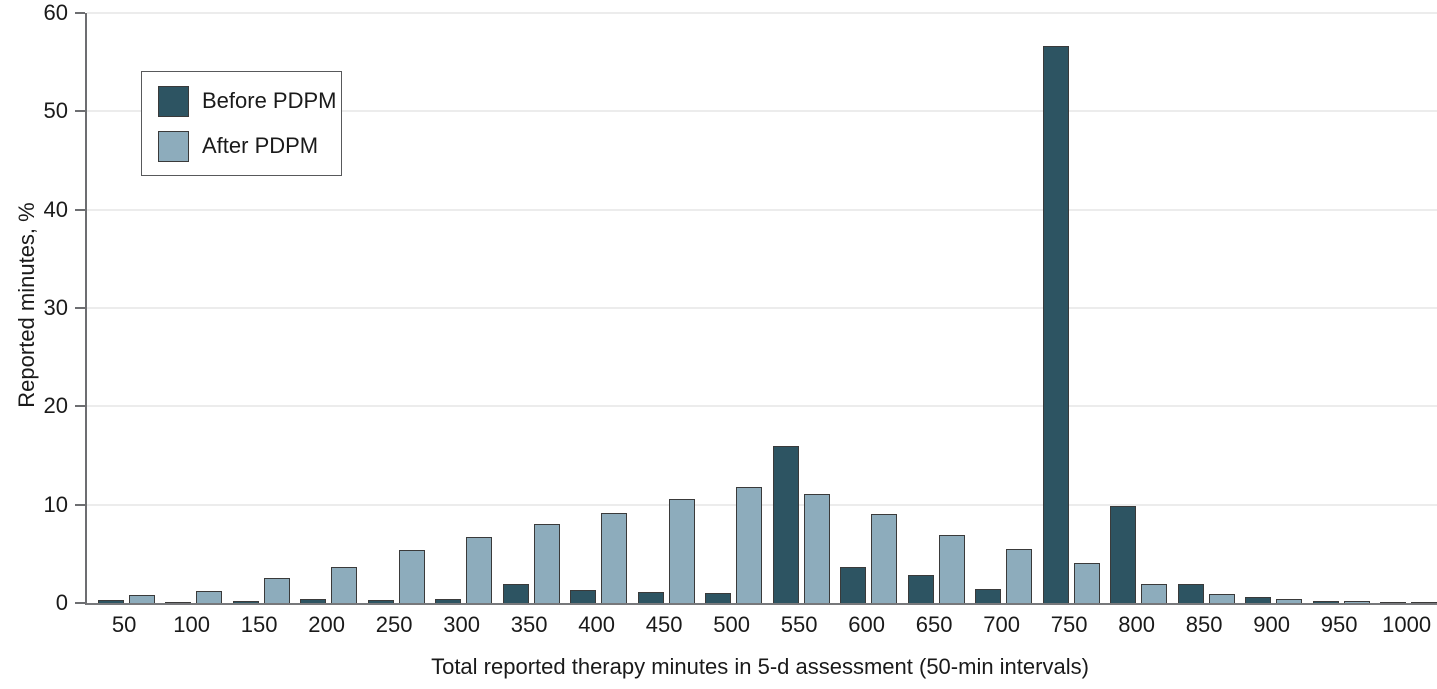 This screenshot has width=1437, height=689. I want to click on legend: Before PDPM After PDPM, so click(241, 123).